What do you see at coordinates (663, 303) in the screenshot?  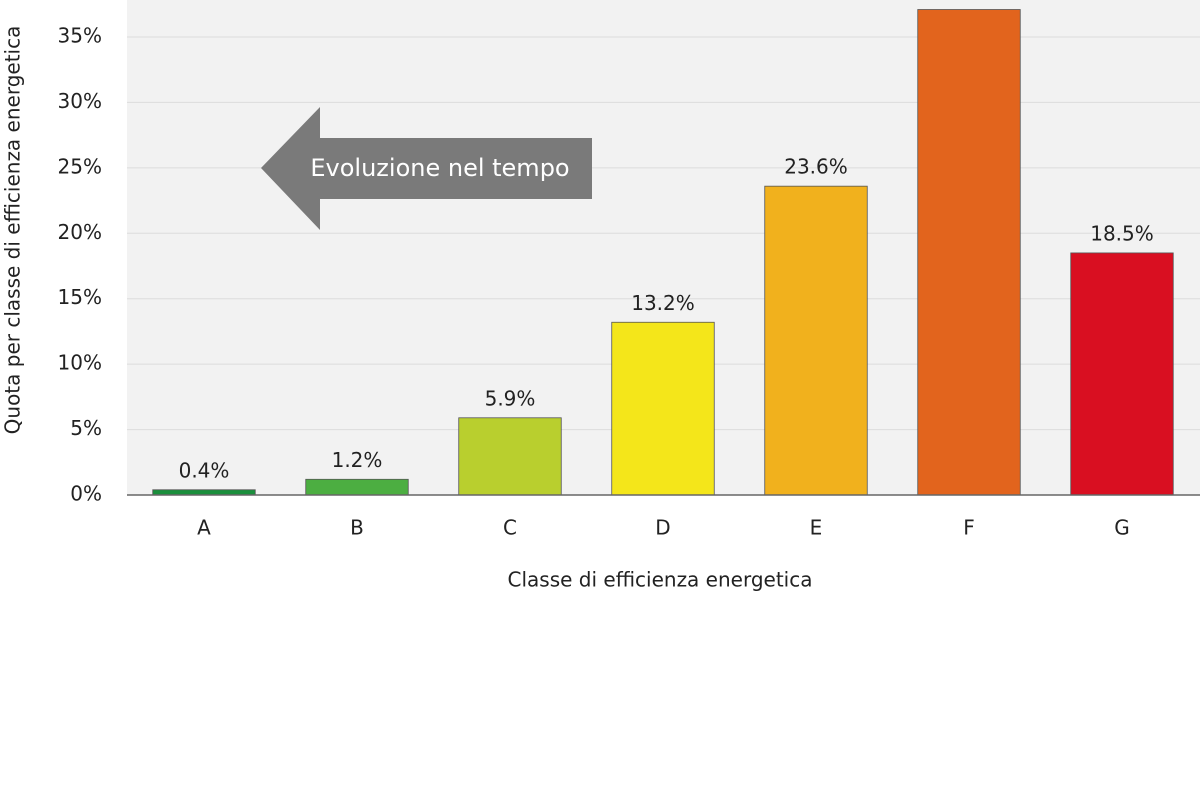 I see `value-label: 13.2%` at bounding box center [663, 303].